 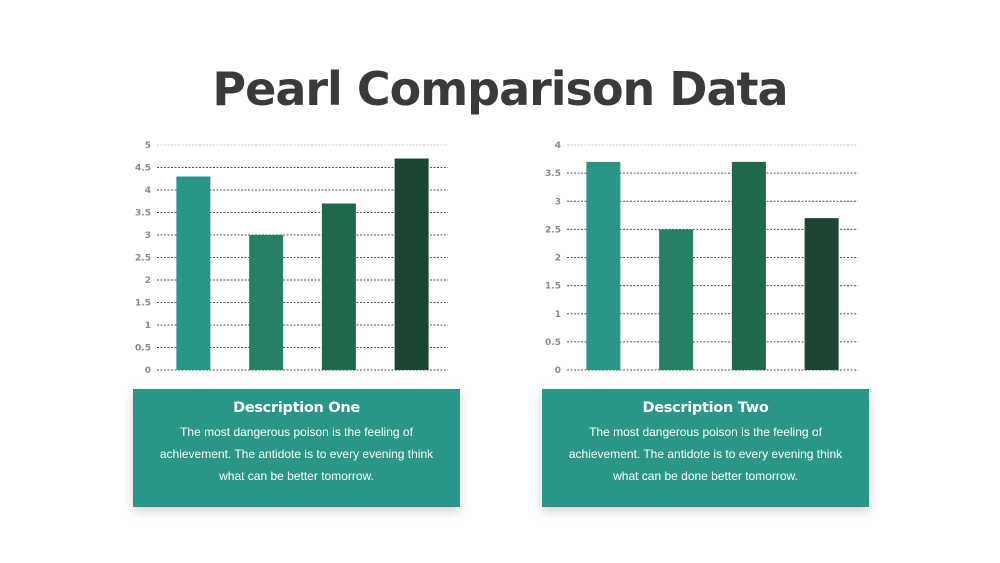 What do you see at coordinates (701, 258) in the screenshot?
I see `bar-chart-two-svg: 0 0.5 1 1.5 2 2.5 3 3.5 4` at bounding box center [701, 258].